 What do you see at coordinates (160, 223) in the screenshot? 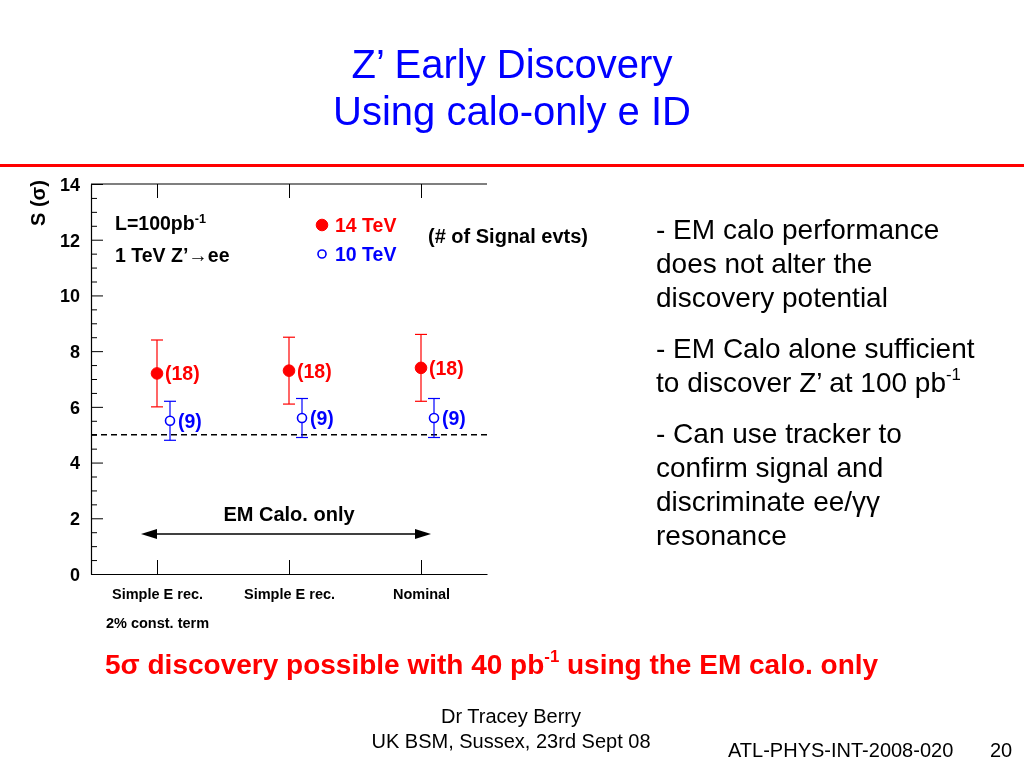
I see `annotation: L=100pb$^{-1}$` at bounding box center [160, 223].